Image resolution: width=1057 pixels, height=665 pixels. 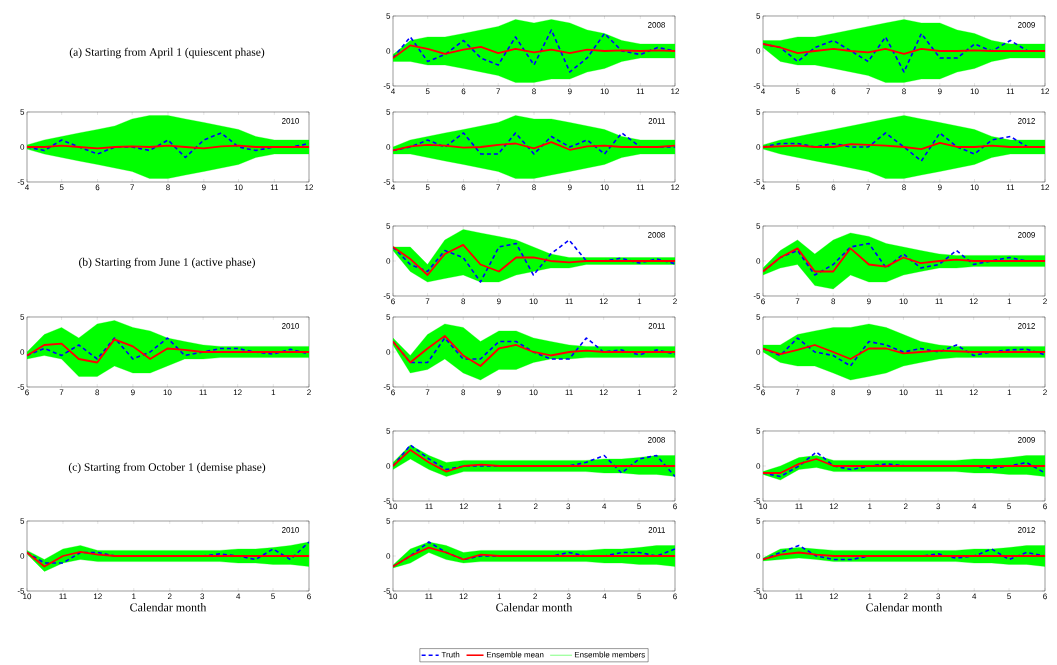 I want to click on text: (a) Starting from April 1 (quiescent phase), so click(x=167, y=53).